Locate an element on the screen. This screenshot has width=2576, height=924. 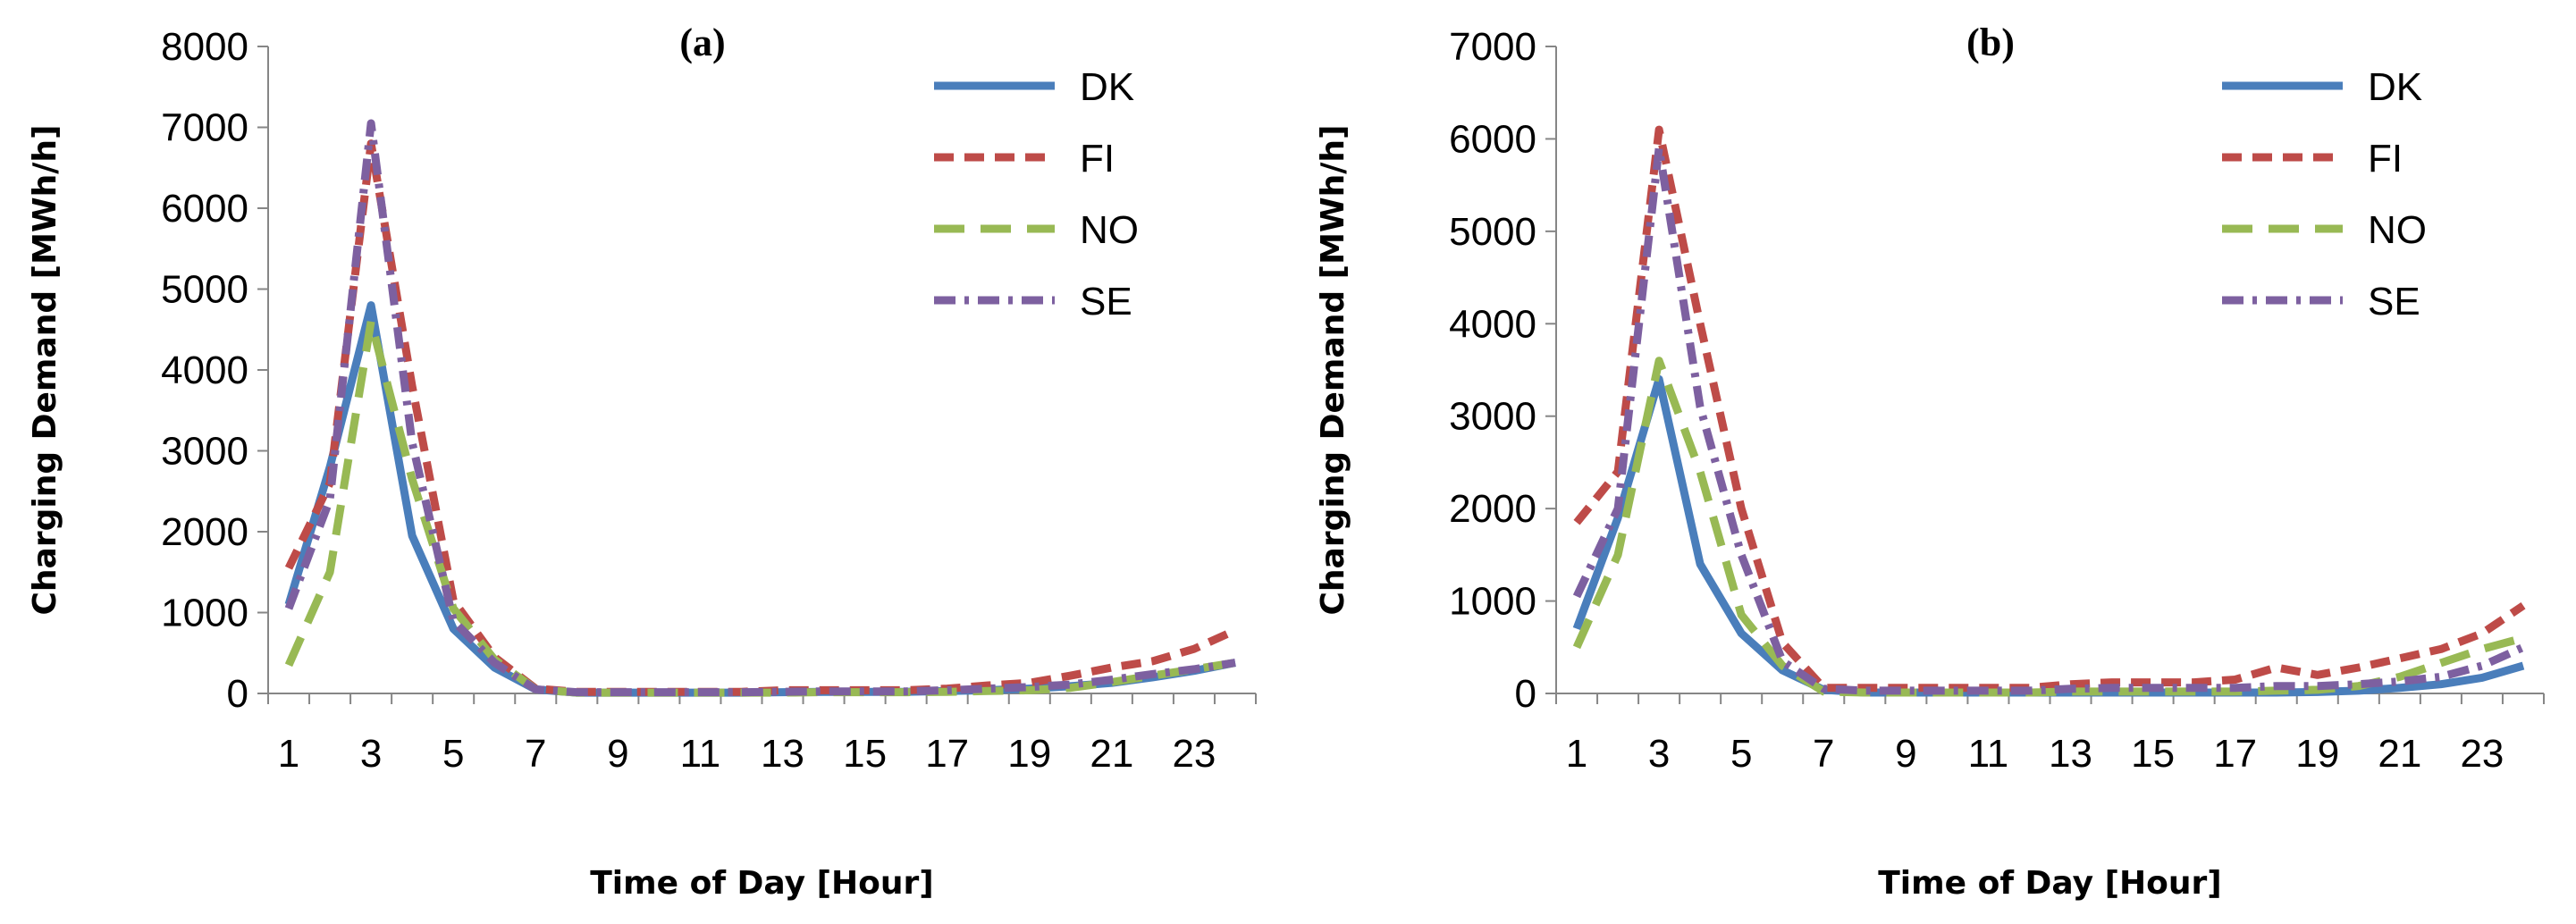
y-tick-label: 8000 is located at coordinates (205, 47).